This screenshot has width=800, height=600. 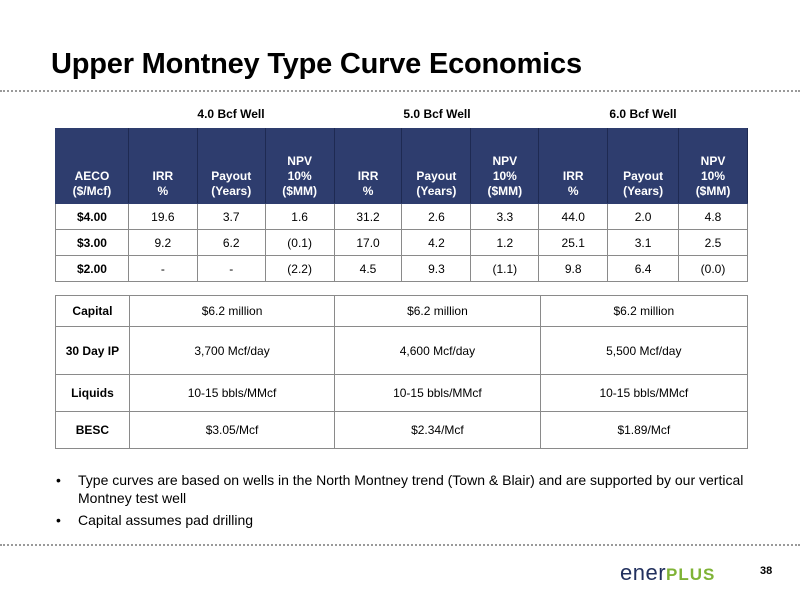 I want to click on table-cell: $2.34/Mcf, so click(x=437, y=430).